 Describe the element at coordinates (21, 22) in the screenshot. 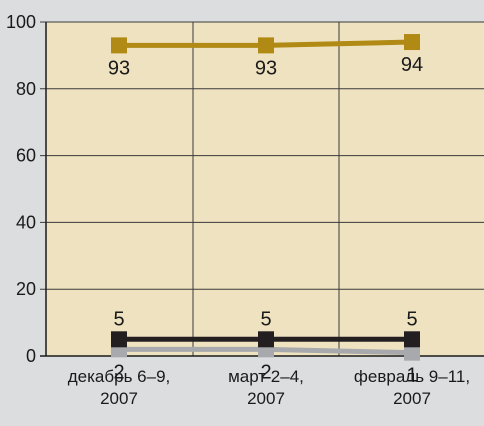

I see `y-tick-label: 100` at that location.